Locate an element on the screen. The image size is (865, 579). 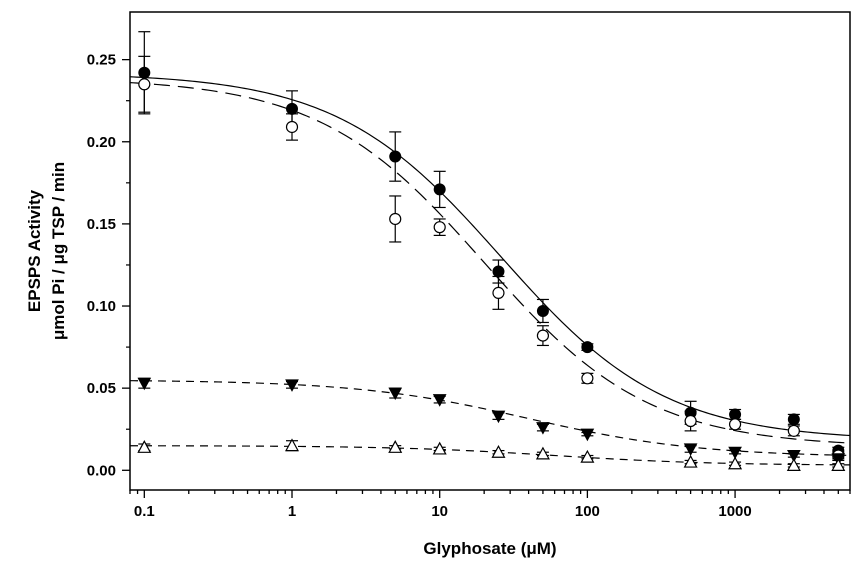
x-tick-label: 1 is located at coordinates (292, 511).